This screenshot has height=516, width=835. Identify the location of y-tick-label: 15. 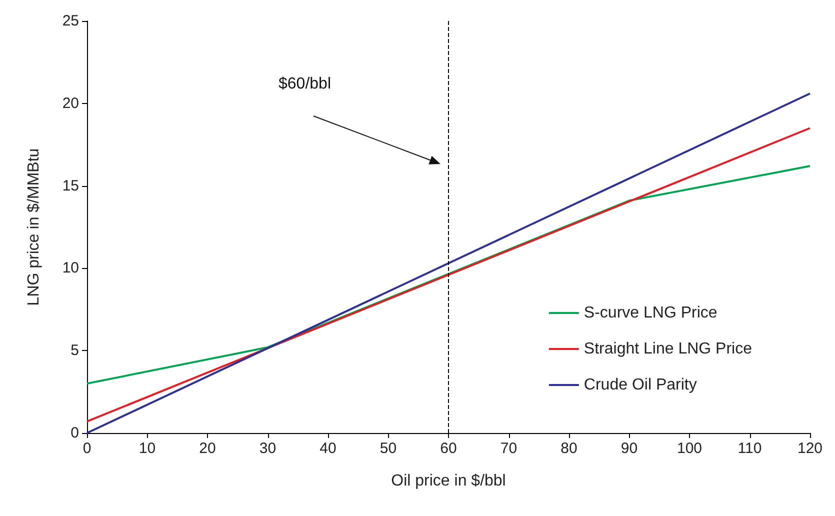
(70, 185).